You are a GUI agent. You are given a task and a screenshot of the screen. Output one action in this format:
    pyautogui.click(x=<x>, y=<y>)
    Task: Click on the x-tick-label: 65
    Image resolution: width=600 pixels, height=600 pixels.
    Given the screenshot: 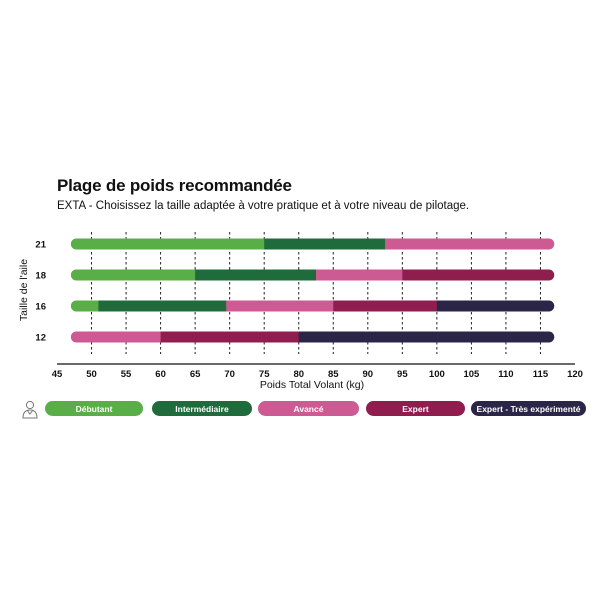 What is the action you would take?
    pyautogui.click(x=195, y=374)
    